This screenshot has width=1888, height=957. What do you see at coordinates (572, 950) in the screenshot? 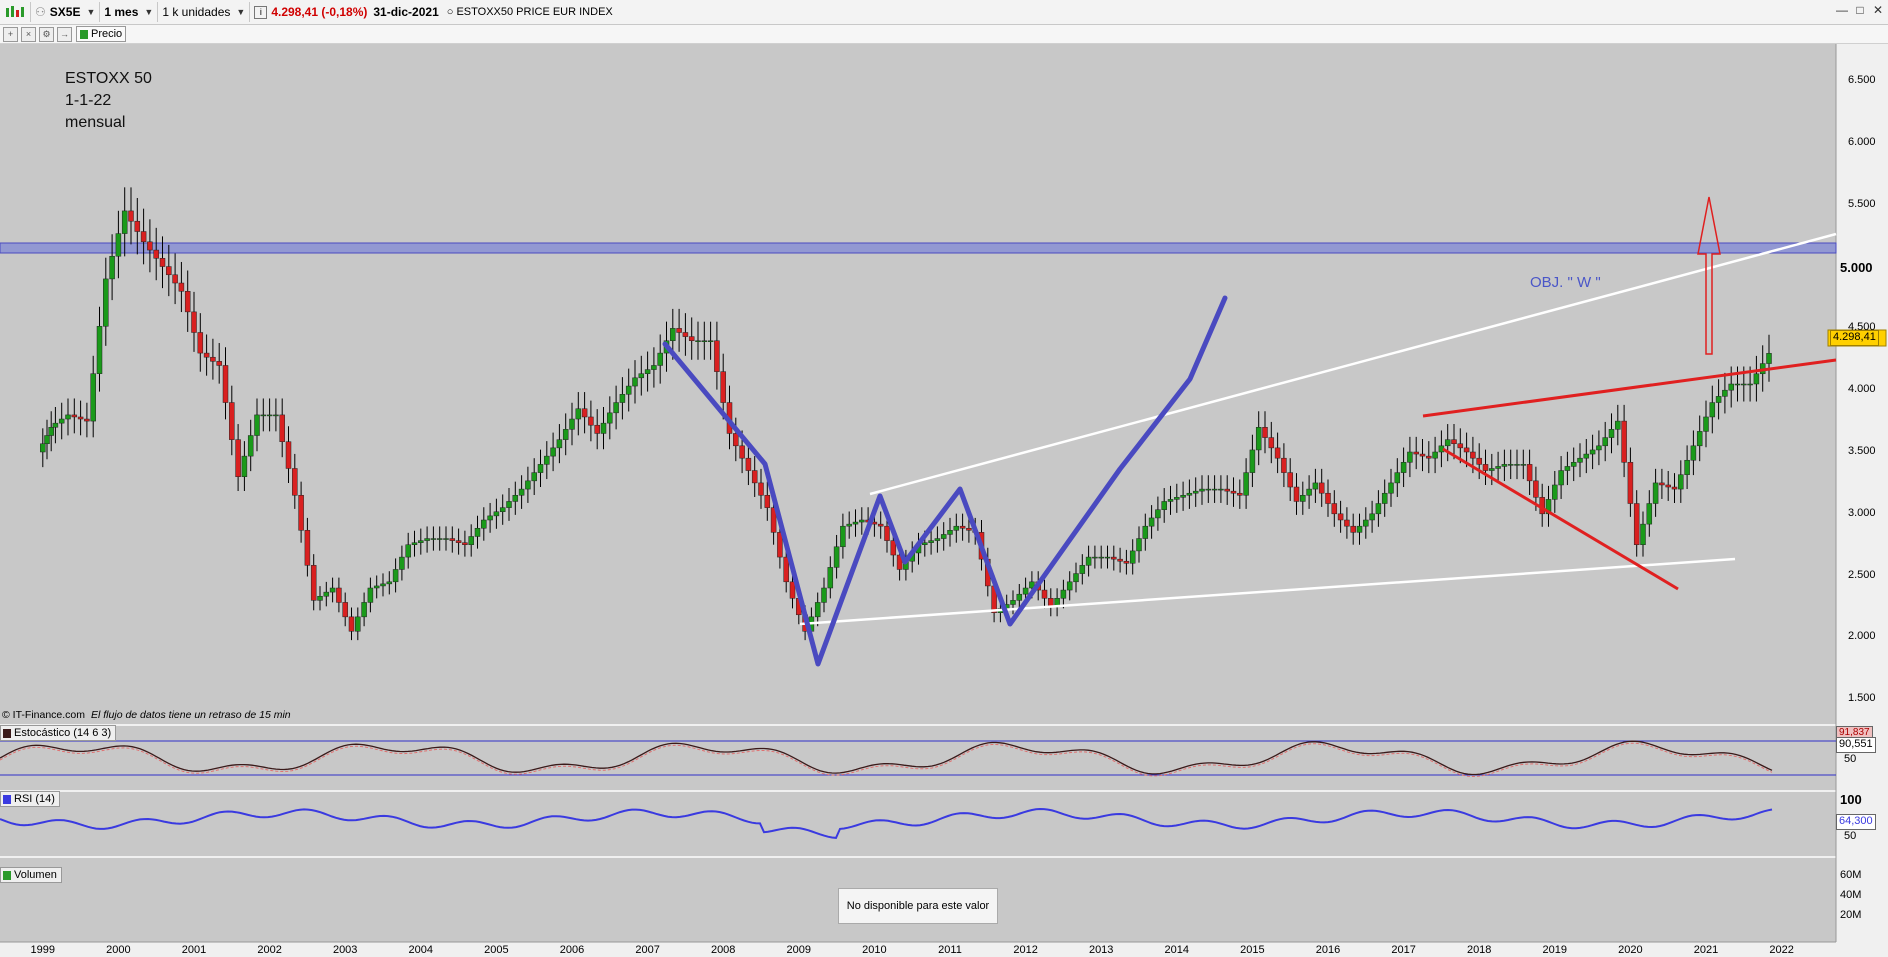
I see `x-tick-label: 2006` at bounding box center [572, 950].